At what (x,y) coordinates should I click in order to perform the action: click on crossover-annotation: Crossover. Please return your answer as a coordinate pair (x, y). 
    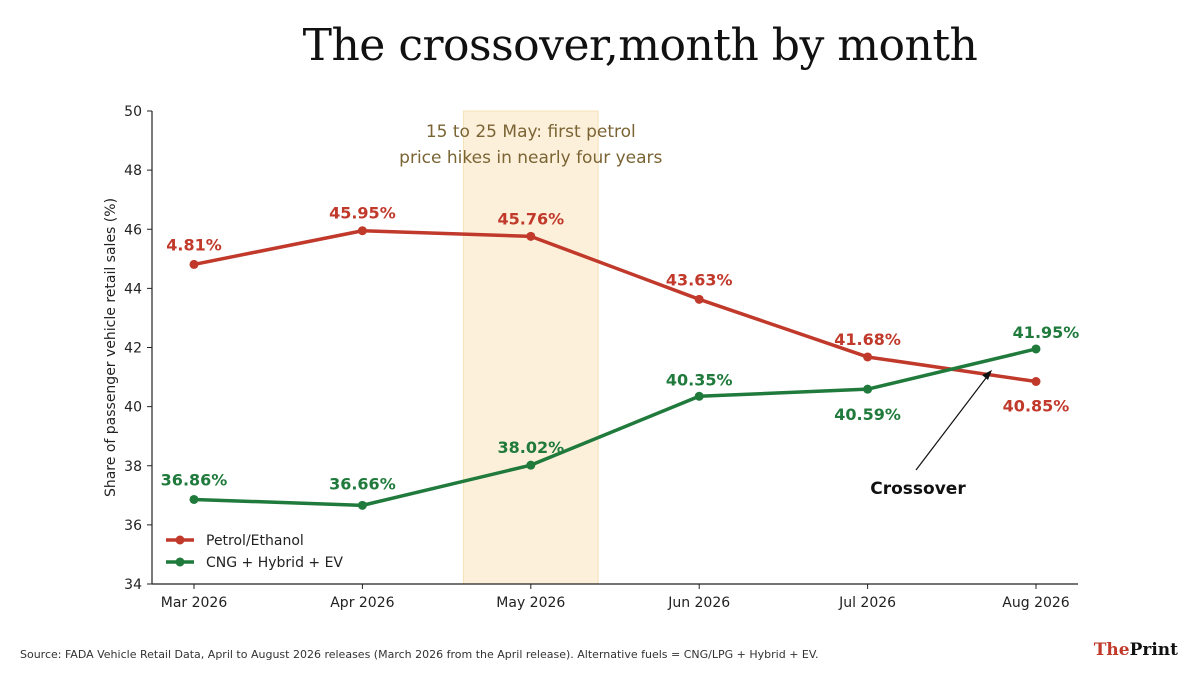
    Looking at the image, I should click on (918, 489).